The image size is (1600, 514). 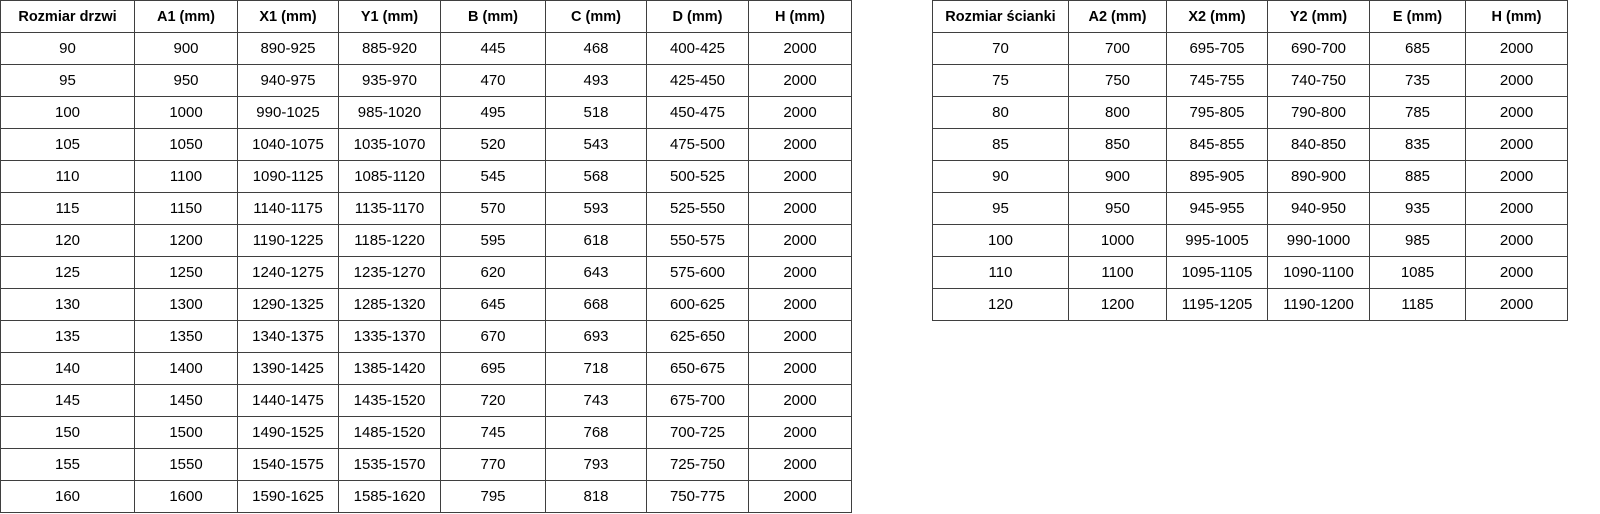 What do you see at coordinates (426, 48) in the screenshot?
I see `table-row: 90 900 890-925 885-920 445 468 400-425 2000` at bounding box center [426, 48].